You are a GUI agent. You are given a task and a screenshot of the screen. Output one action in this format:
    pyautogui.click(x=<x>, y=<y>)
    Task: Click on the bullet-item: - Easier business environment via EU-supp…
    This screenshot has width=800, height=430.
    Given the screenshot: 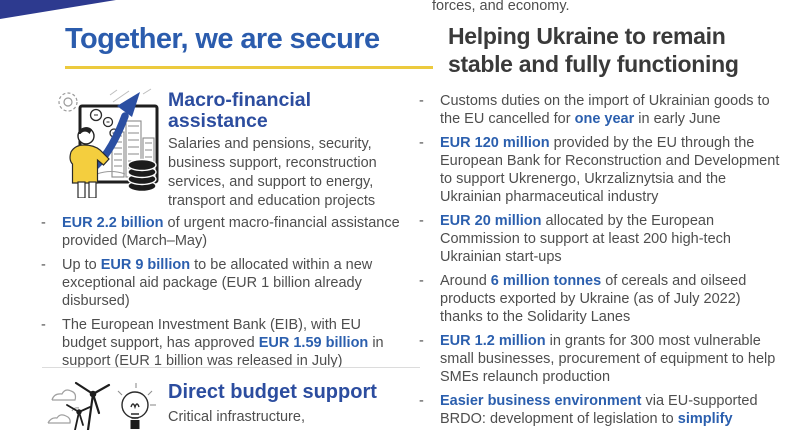 What is the action you would take?
    pyautogui.click(x=603, y=411)
    